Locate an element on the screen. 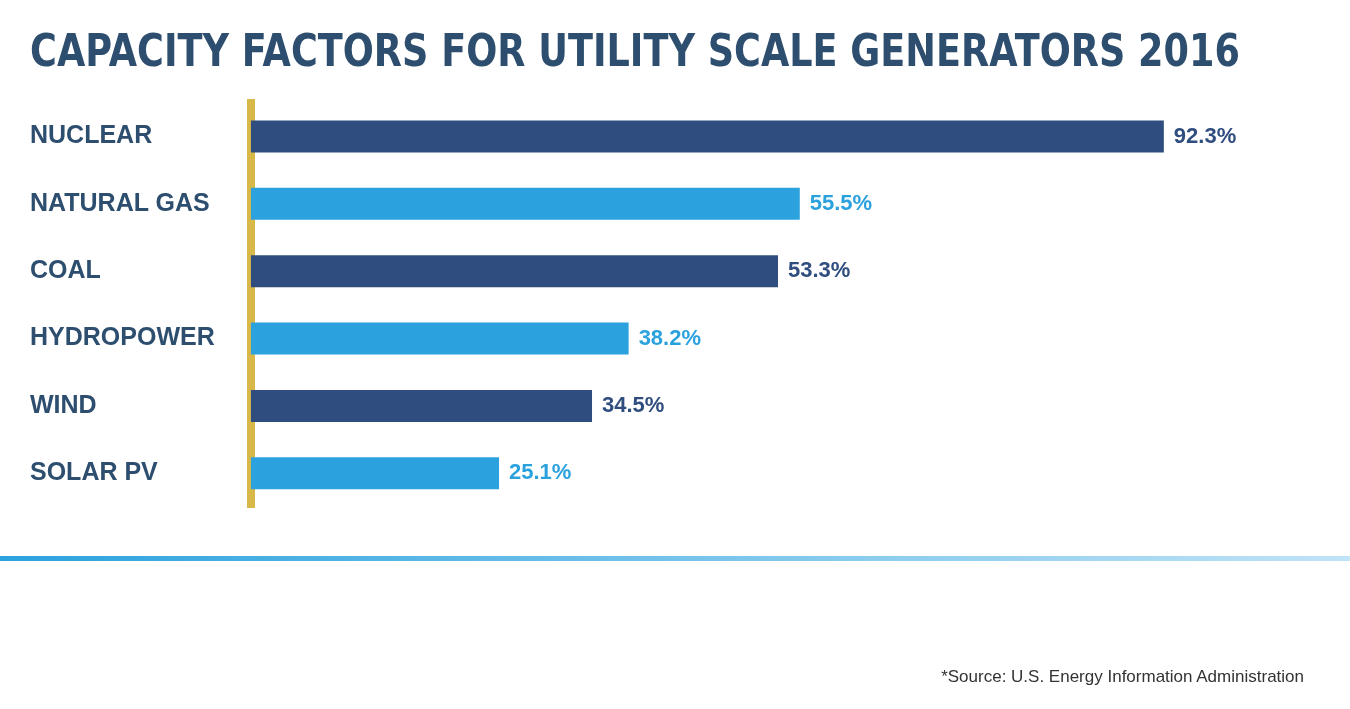  y-tick-label: WIND is located at coordinates (63, 403).